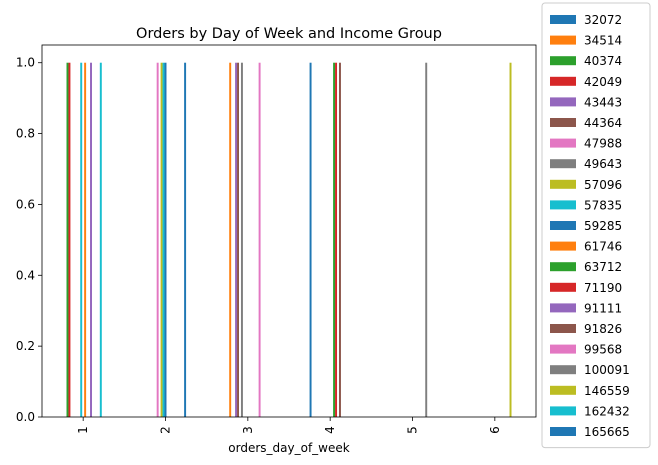  I want to click on x-tick-label: 6, so click(495, 430).